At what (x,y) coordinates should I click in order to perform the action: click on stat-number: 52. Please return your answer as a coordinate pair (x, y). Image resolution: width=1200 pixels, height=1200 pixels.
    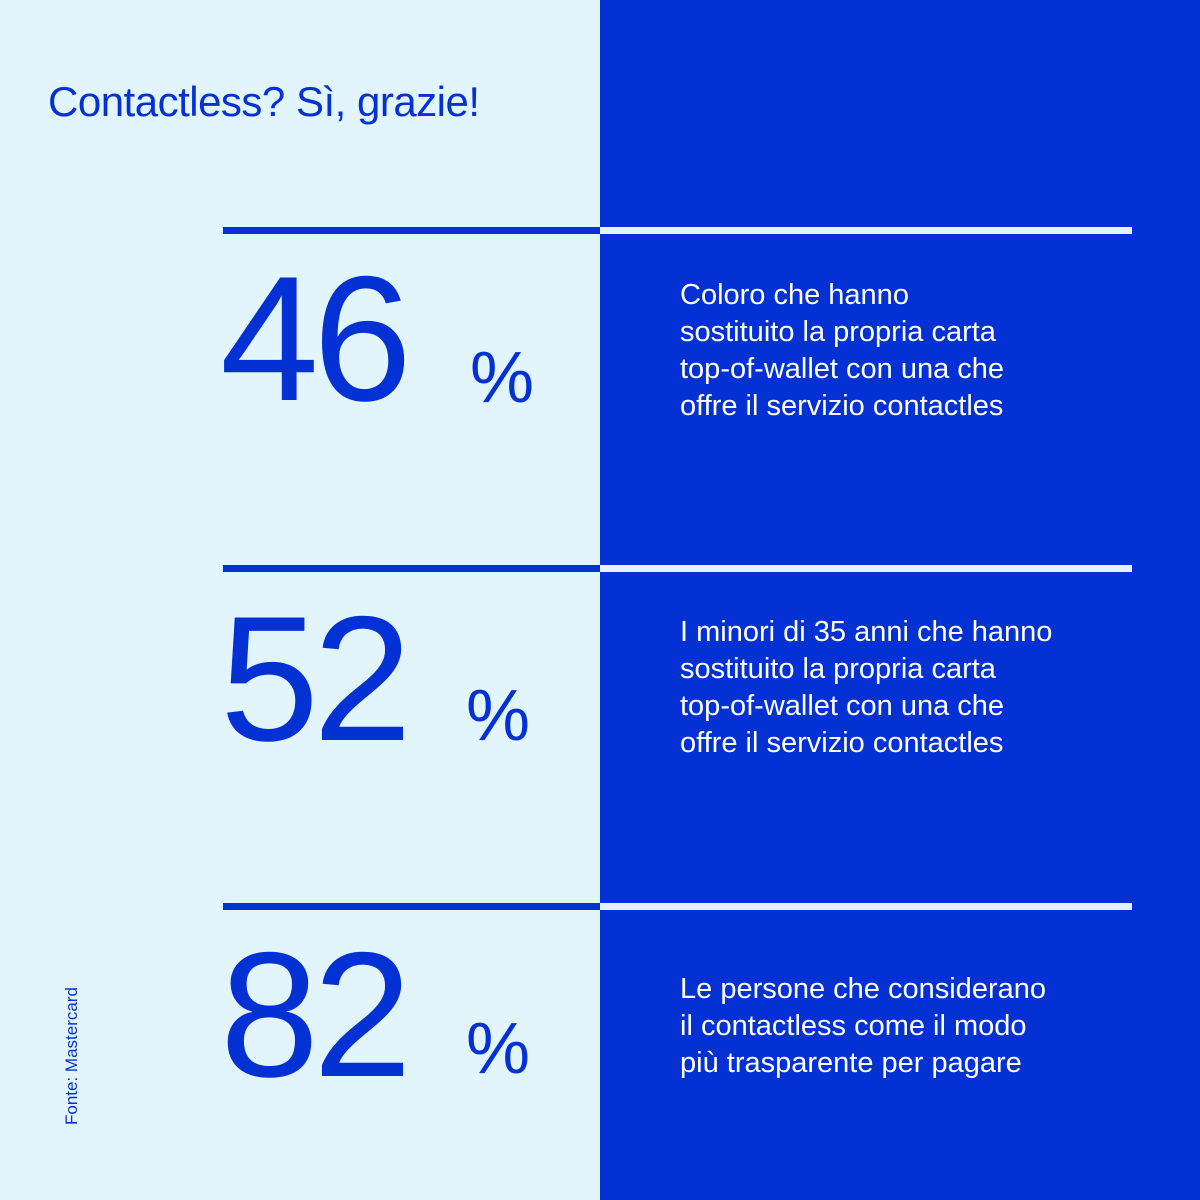
    Looking at the image, I should click on (316, 678).